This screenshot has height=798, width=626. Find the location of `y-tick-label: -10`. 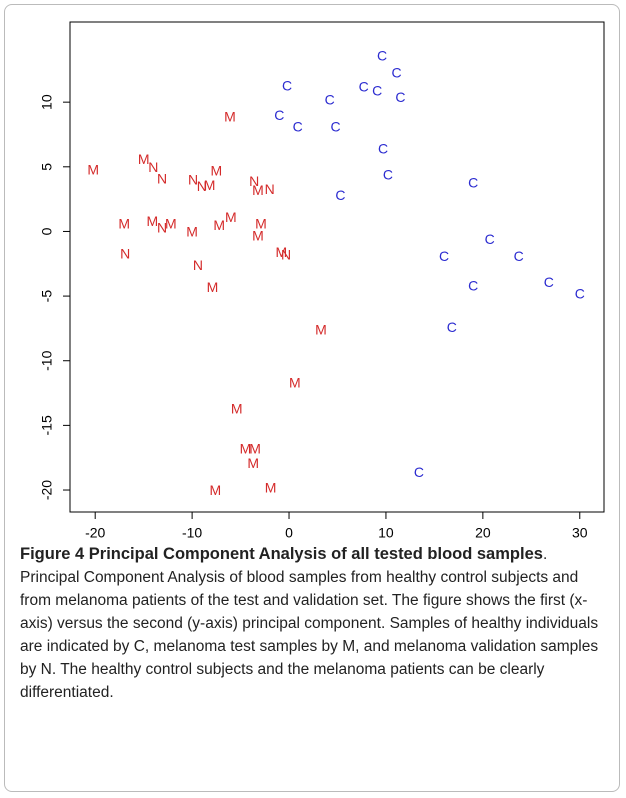

y-tick-label: -10 is located at coordinates (47, 360).